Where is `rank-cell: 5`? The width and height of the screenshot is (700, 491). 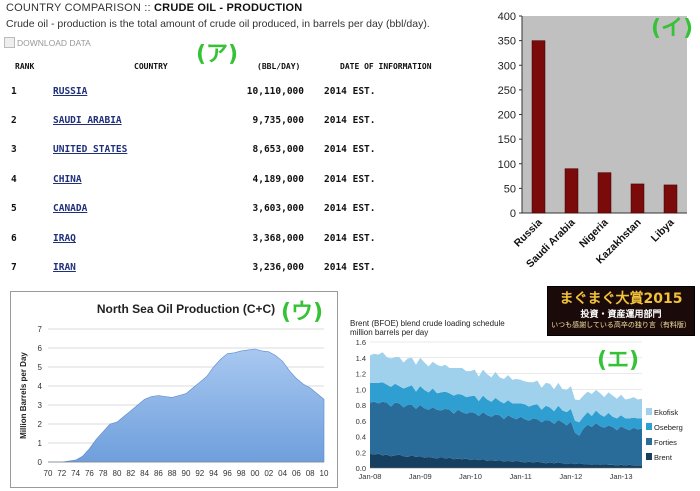
rank-cell: 5 is located at coordinates (14, 208).